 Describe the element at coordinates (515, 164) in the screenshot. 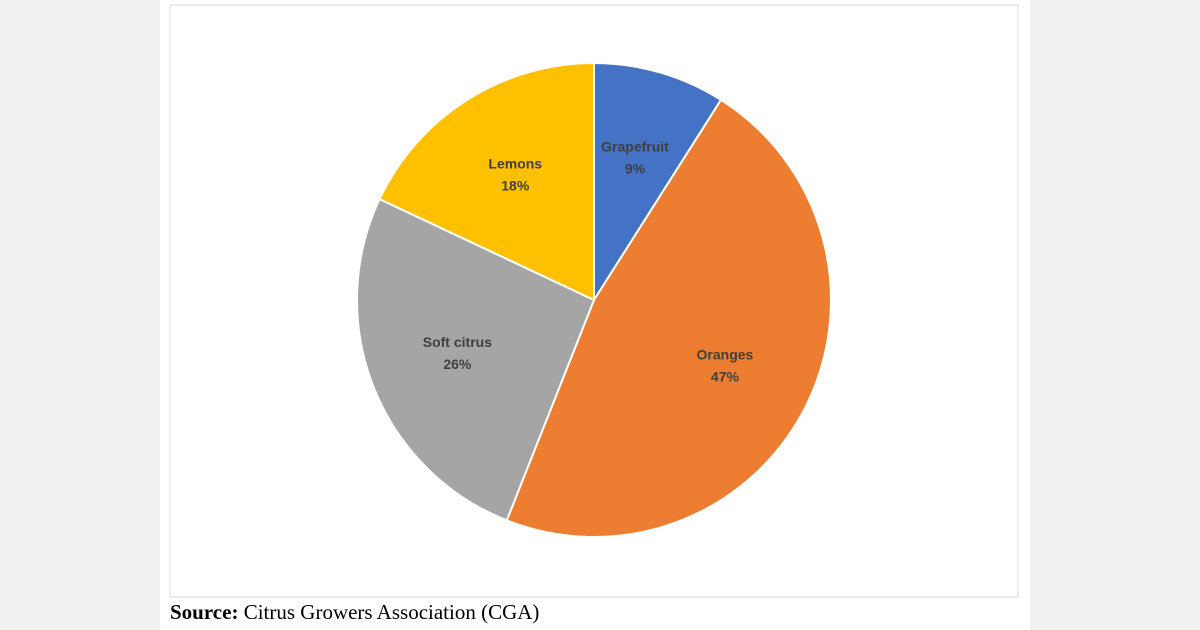

I see `slice-label: Lemons` at that location.